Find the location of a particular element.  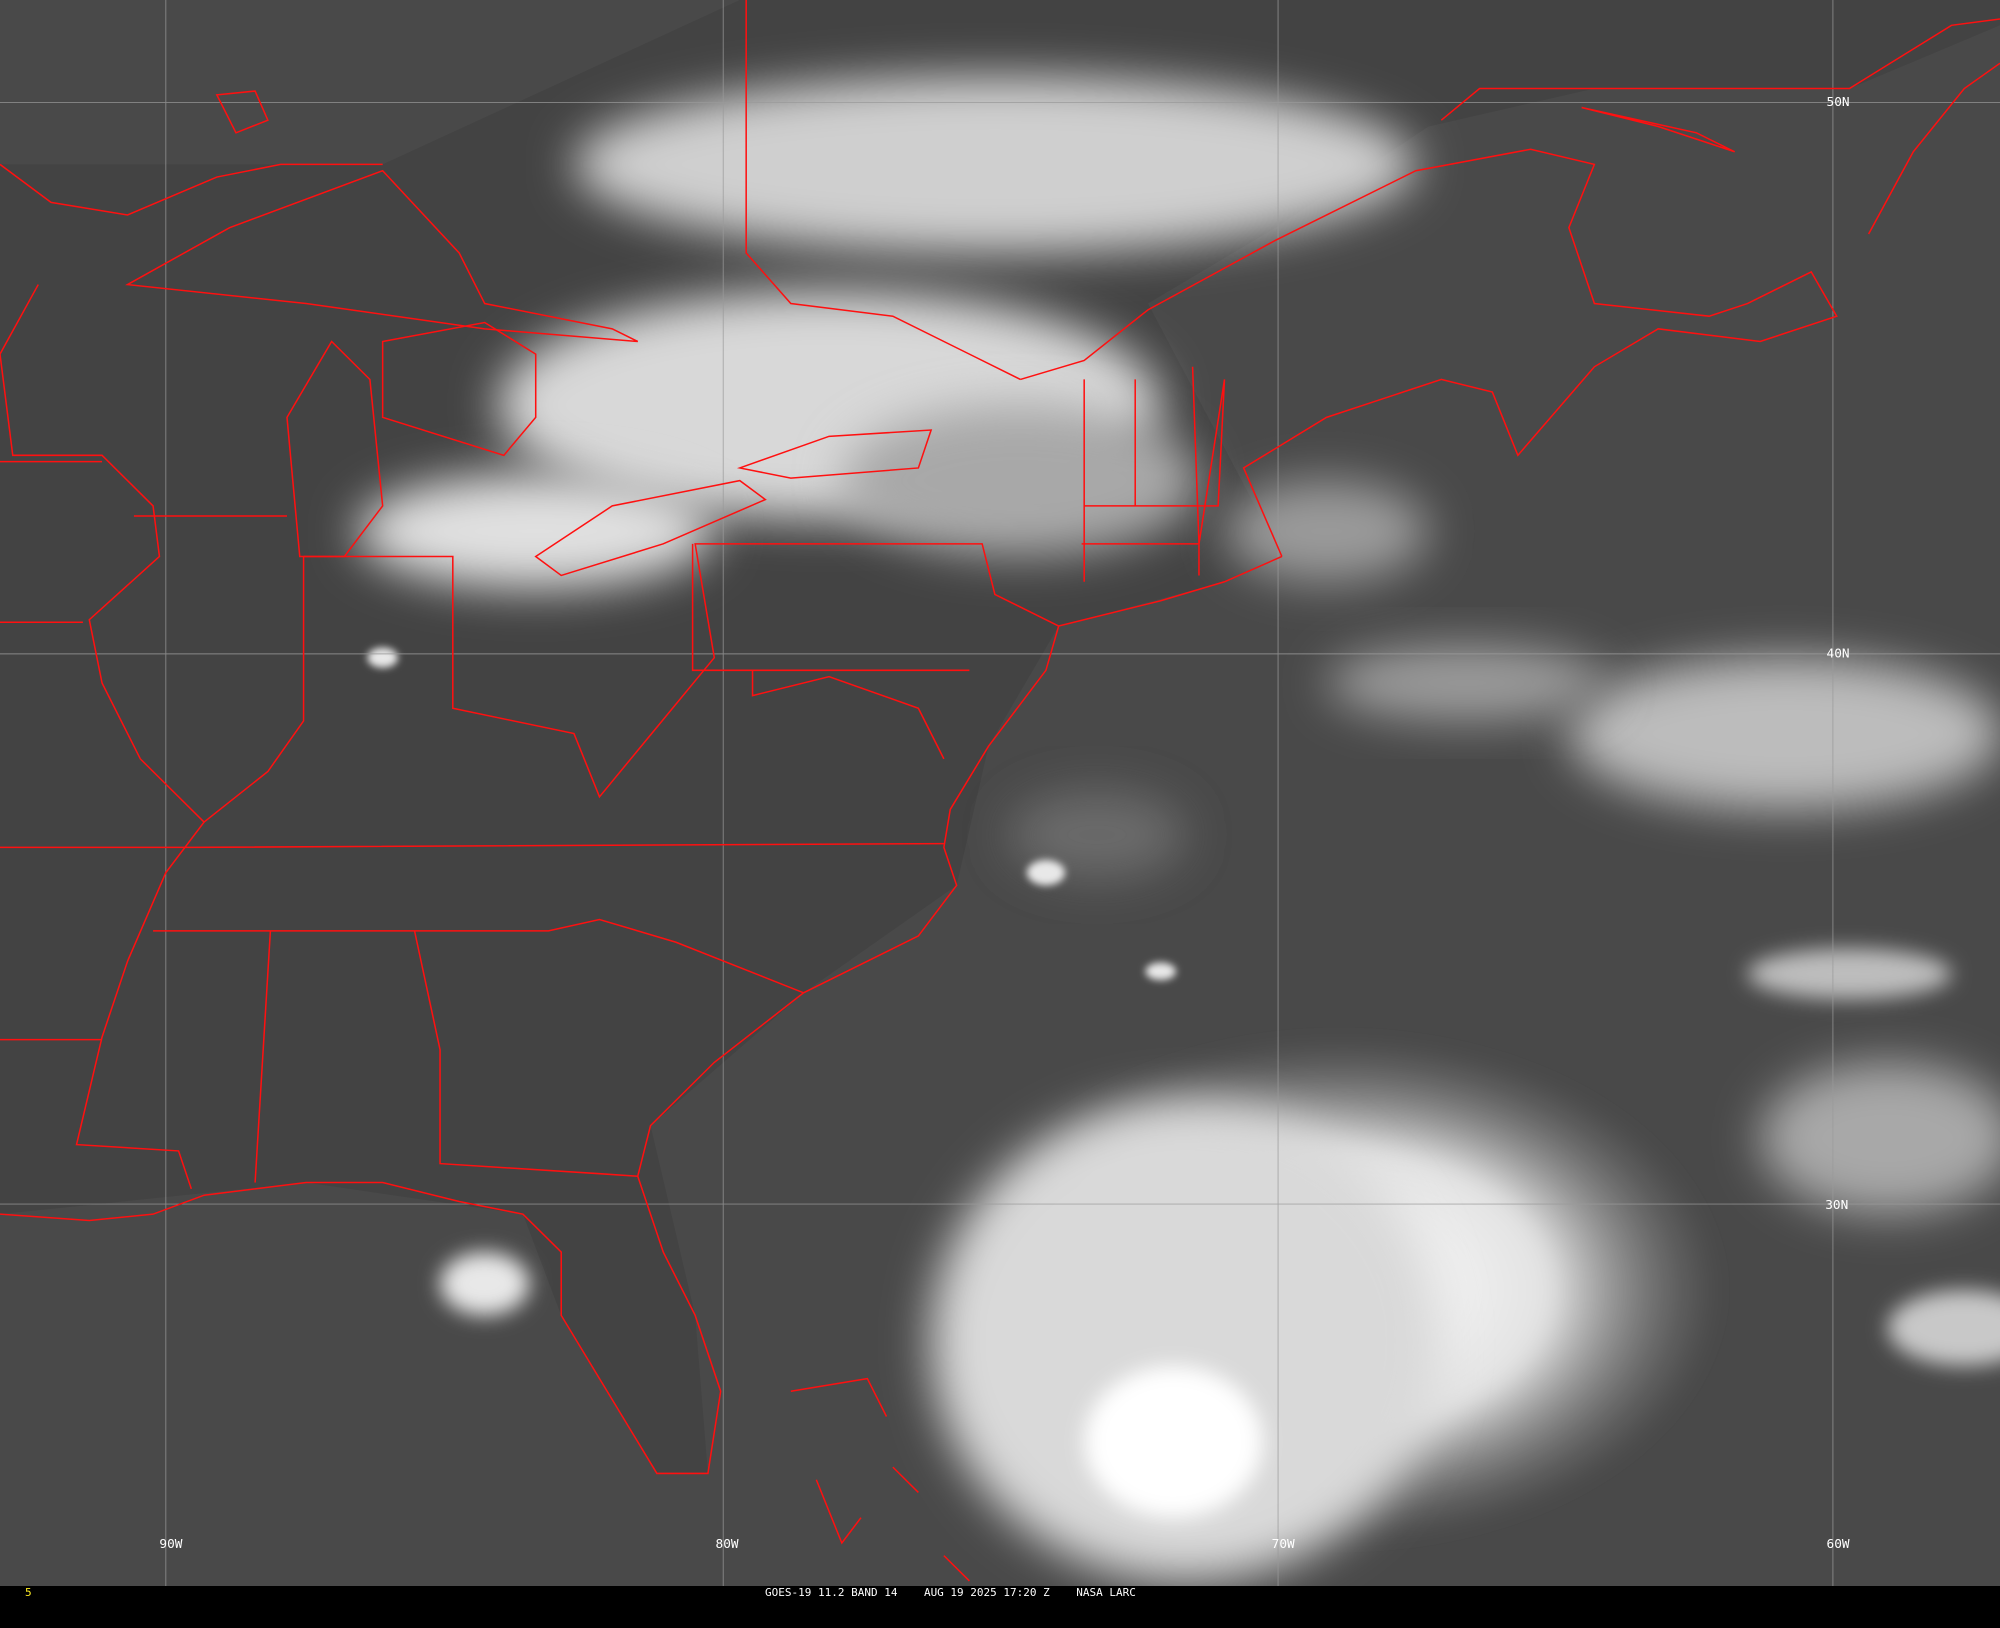

lat-label: 40N is located at coordinates (1838, 653).